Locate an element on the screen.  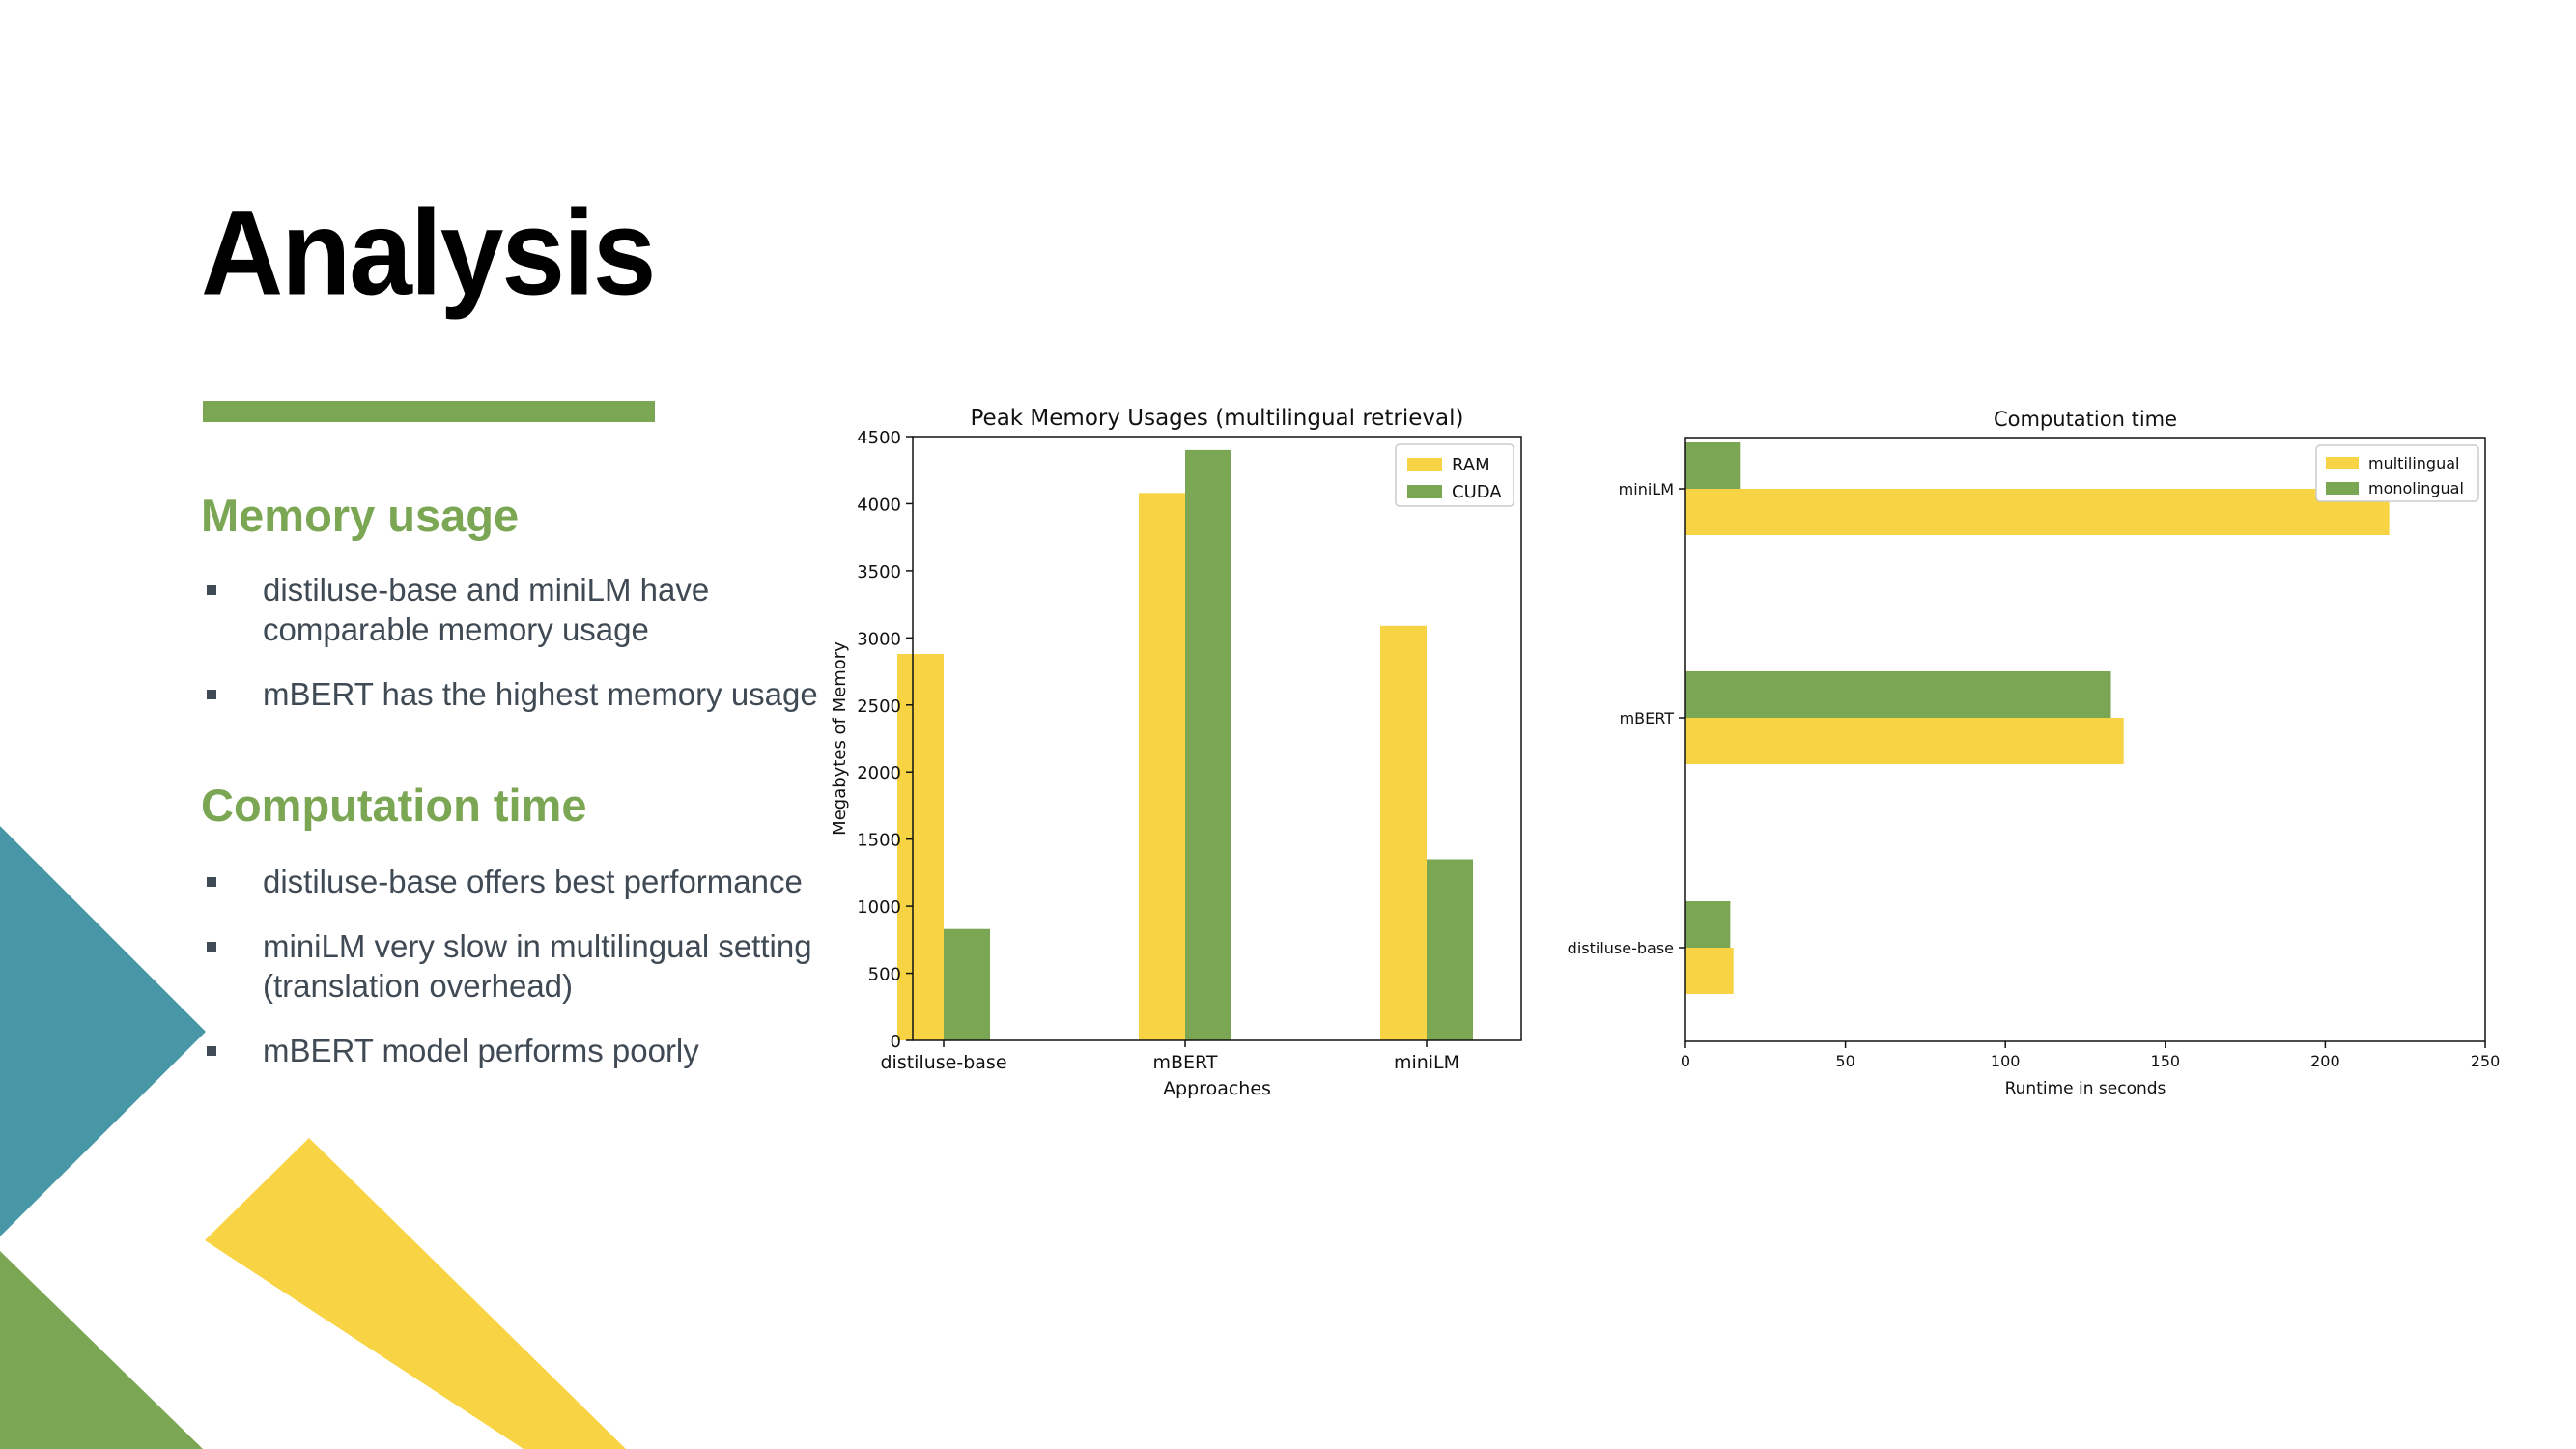
list-item: mBERT has the highest memory usage is located at coordinates (512, 694).